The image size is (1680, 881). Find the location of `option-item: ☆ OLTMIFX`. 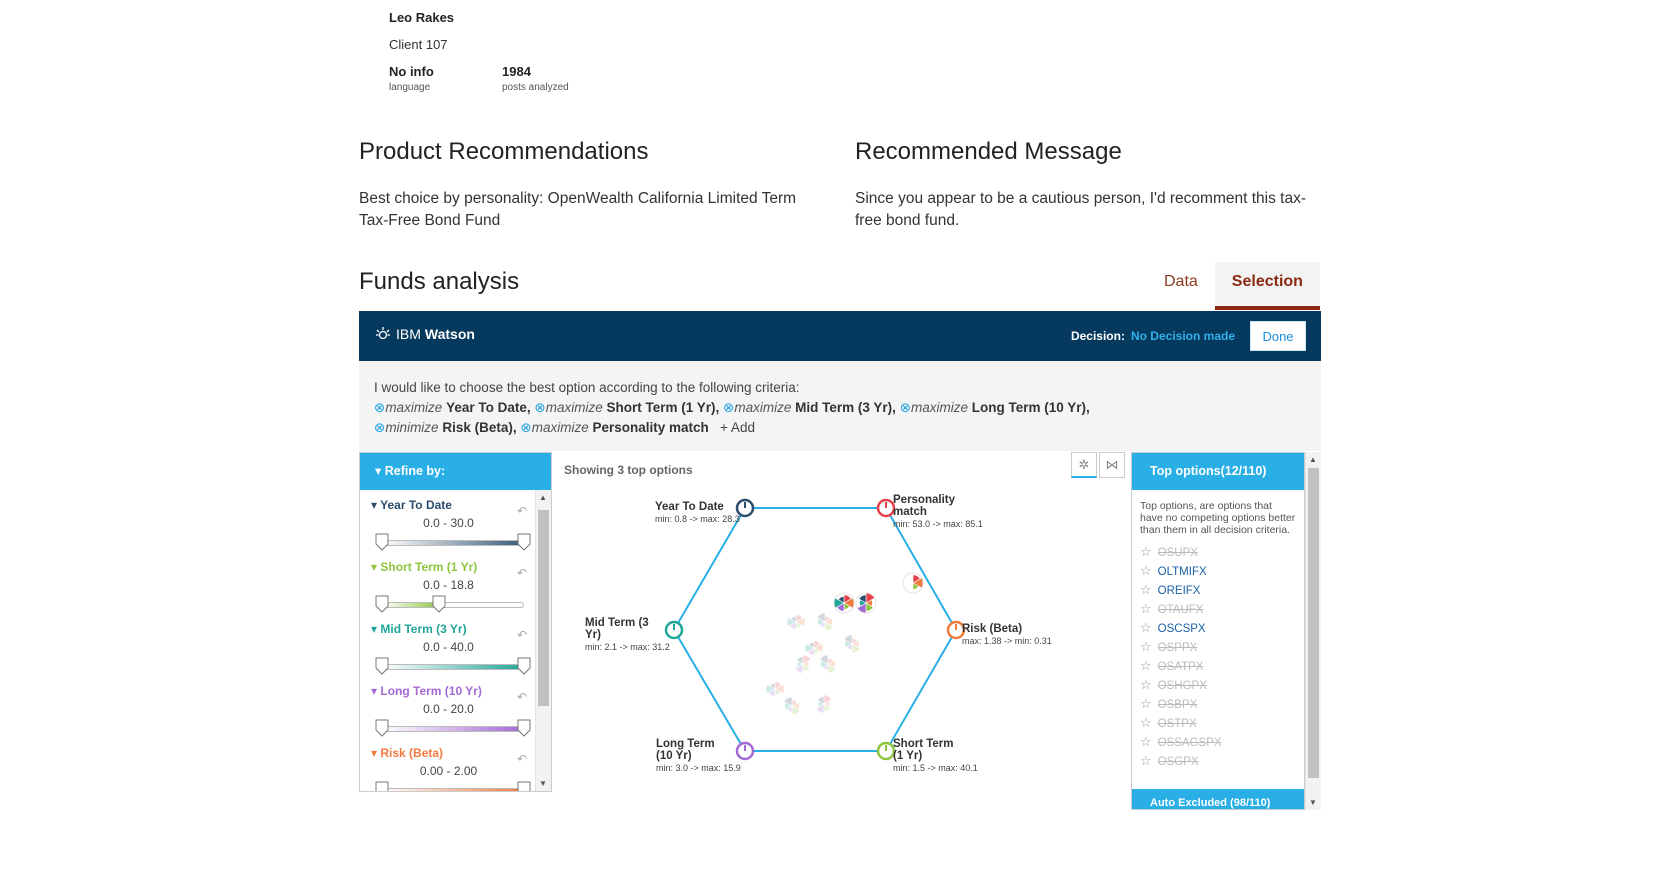

option-item: ☆ OLTMIFX is located at coordinates (1218, 570).